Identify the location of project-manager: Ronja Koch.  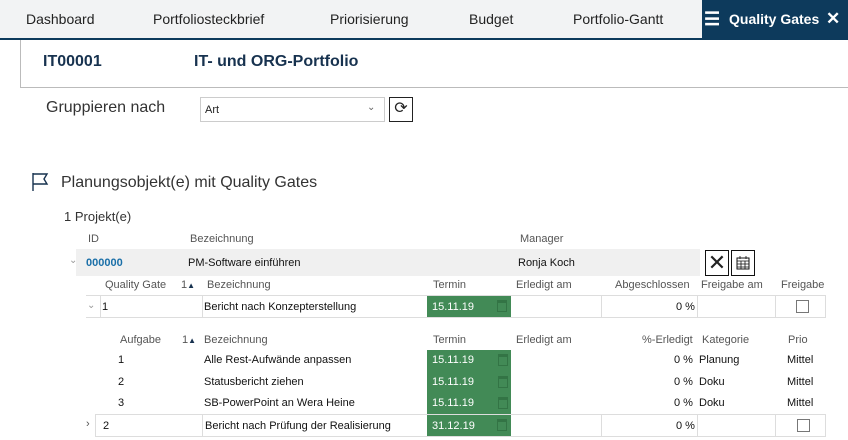
(546, 263).